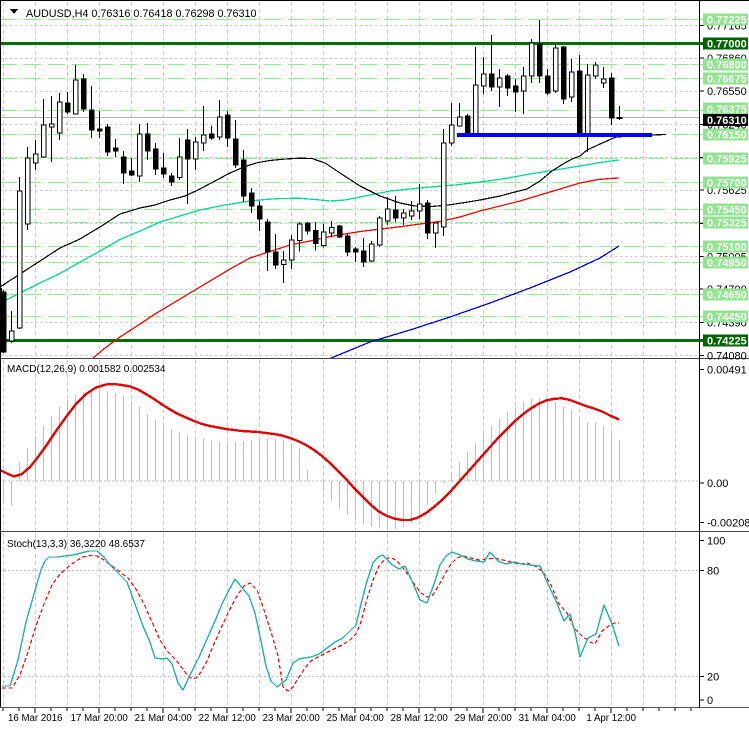 The width and height of the screenshot is (749, 736). Describe the element at coordinates (727, 342) in the screenshot. I see `svg-text: 0.74225` at that location.